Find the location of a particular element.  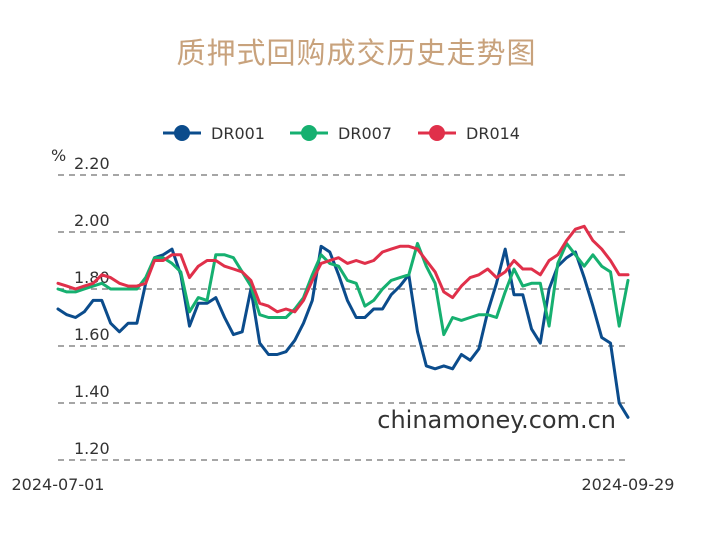

x-tick-label: 2024-09-29 is located at coordinates (628, 484).